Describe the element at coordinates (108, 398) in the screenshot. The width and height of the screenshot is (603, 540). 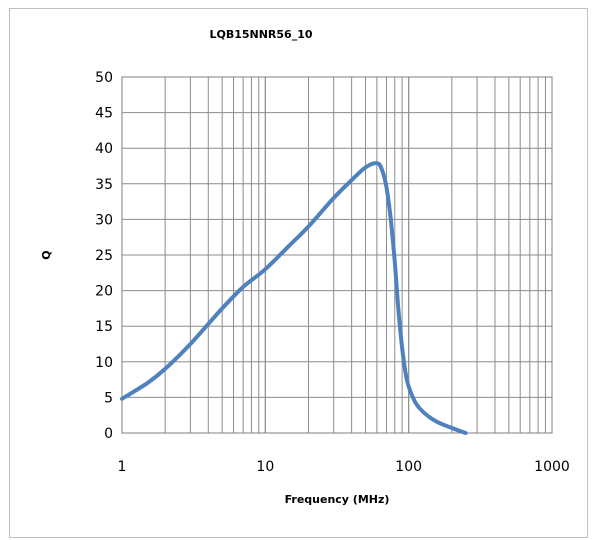
I see `y-tick-label: 5` at that location.